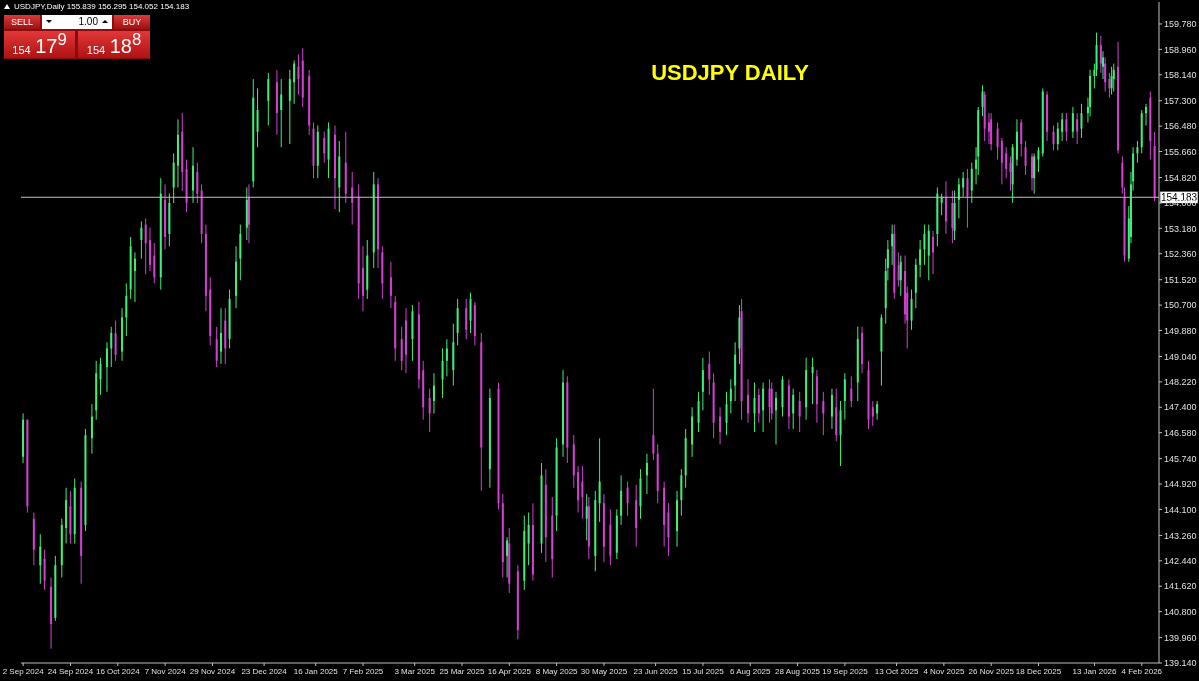 The height and width of the screenshot is (681, 1199). Describe the element at coordinates (264, 671) in the screenshot. I see `x-tick-label: 23 Dec 2024` at that location.